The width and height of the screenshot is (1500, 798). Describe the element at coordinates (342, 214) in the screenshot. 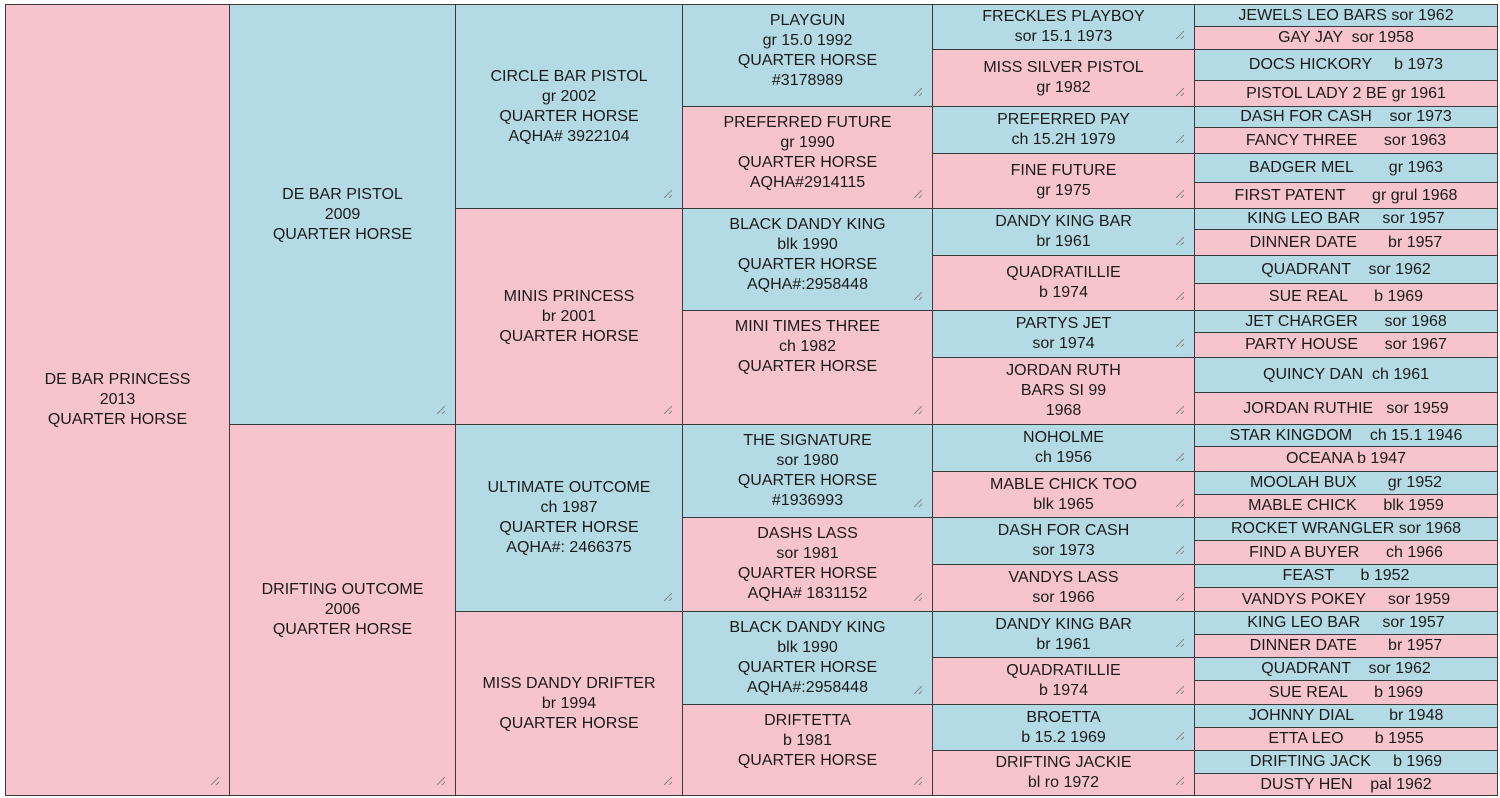

I see `pedigree-cell-sire: DE BAR PISTOL 2009 QUARTER HORSE` at that location.